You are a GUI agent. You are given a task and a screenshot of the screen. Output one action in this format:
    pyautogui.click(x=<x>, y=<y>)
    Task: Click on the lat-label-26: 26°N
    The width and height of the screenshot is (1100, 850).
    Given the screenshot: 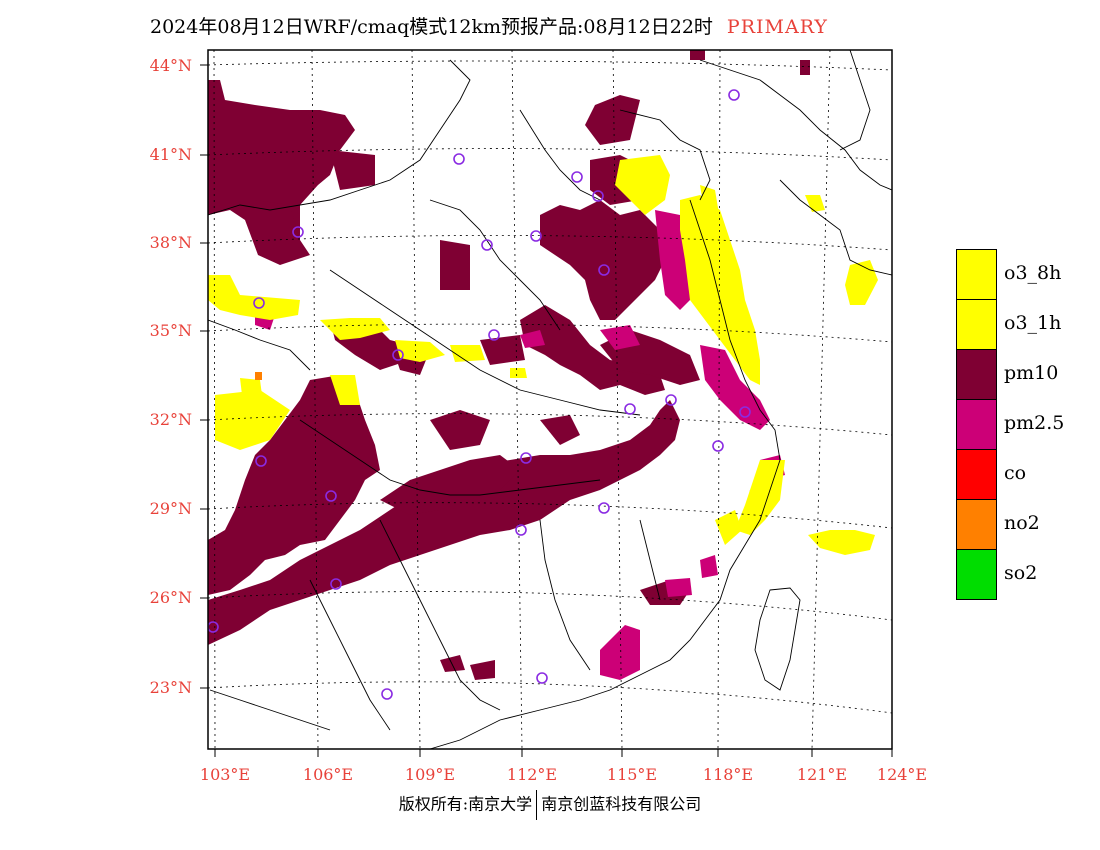 What is the action you would take?
    pyautogui.click(x=170, y=597)
    